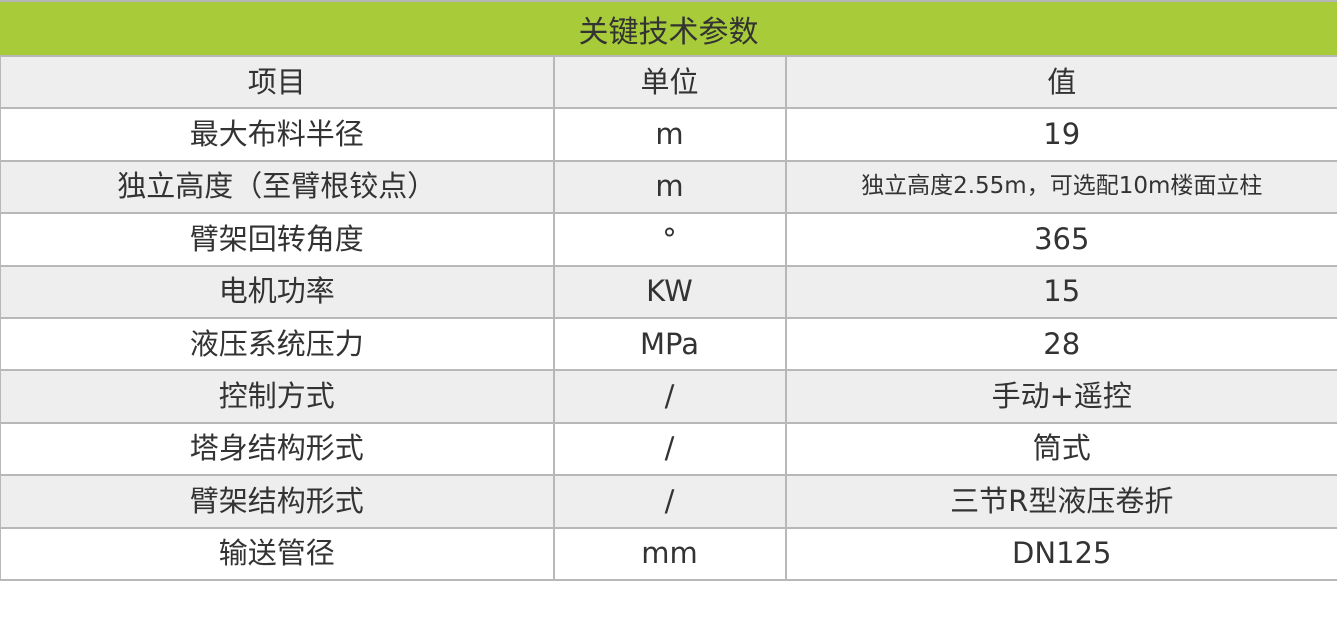 This screenshot has height=622, width=1337. I want to click on cell-value: 三节R型液压卷折, so click(1060, 501).